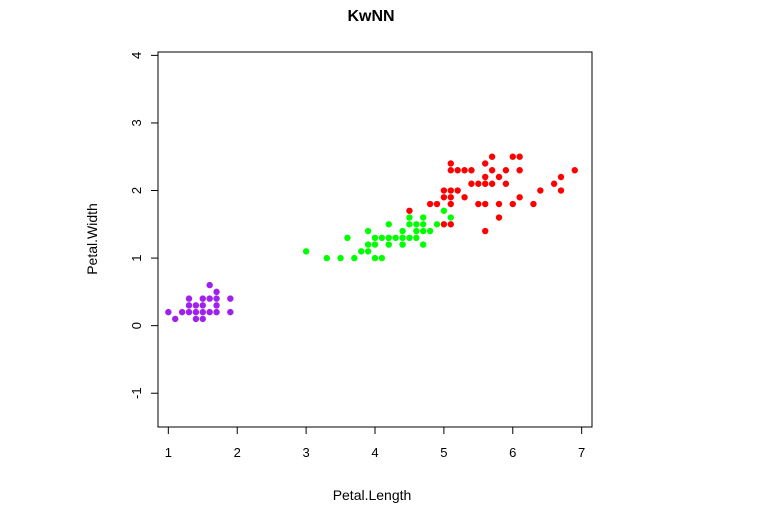 The width and height of the screenshot is (762, 508). I want to click on y-tick-label: -1, so click(136, 393).